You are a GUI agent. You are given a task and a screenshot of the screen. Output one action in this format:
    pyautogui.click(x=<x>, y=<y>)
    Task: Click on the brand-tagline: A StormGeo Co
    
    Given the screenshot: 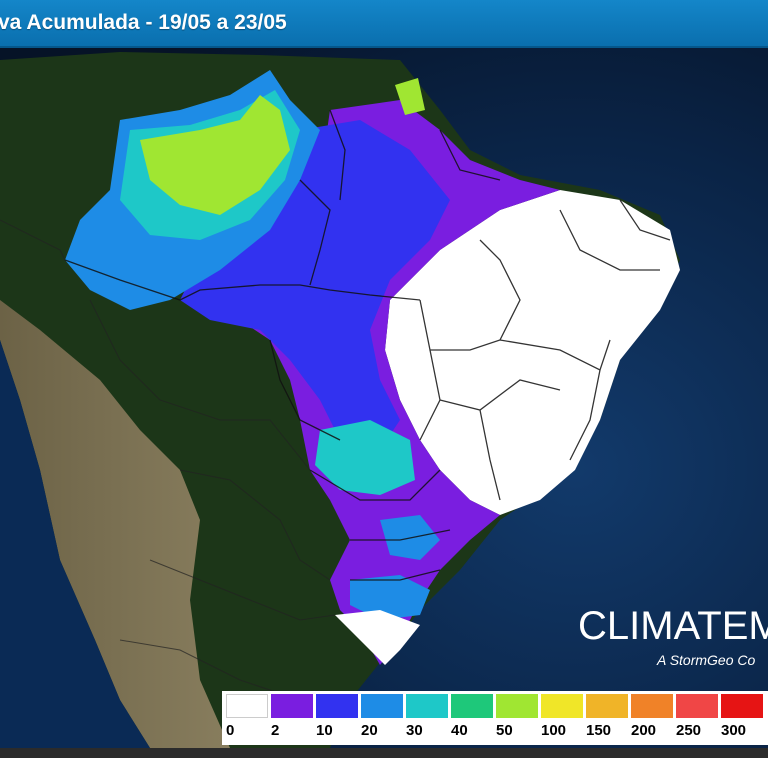 What is the action you would take?
    pyautogui.click(x=706, y=660)
    